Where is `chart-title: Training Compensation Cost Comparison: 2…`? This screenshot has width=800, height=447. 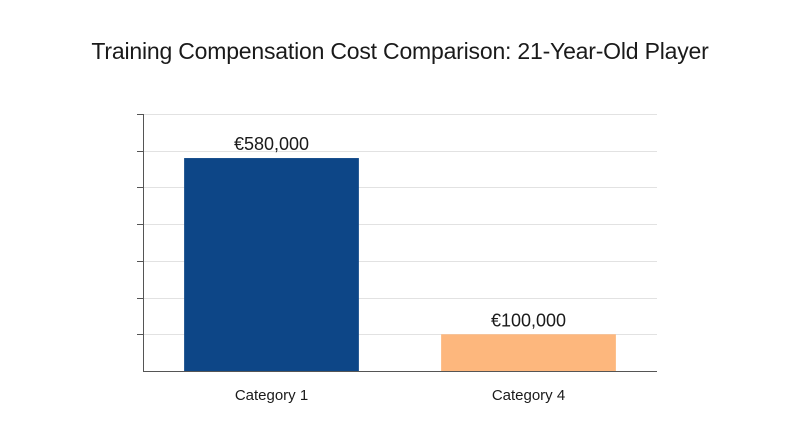 chart-title: Training Compensation Cost Comparison: 2… is located at coordinates (400, 51).